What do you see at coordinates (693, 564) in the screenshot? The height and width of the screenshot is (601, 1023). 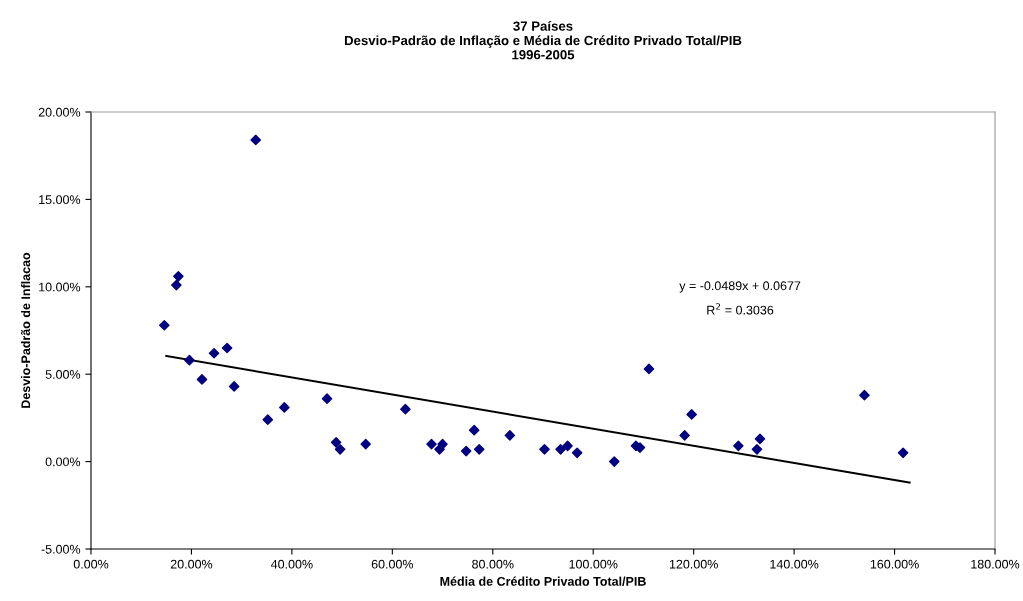 I see `x-tick-label: 120.00%` at bounding box center [693, 564].